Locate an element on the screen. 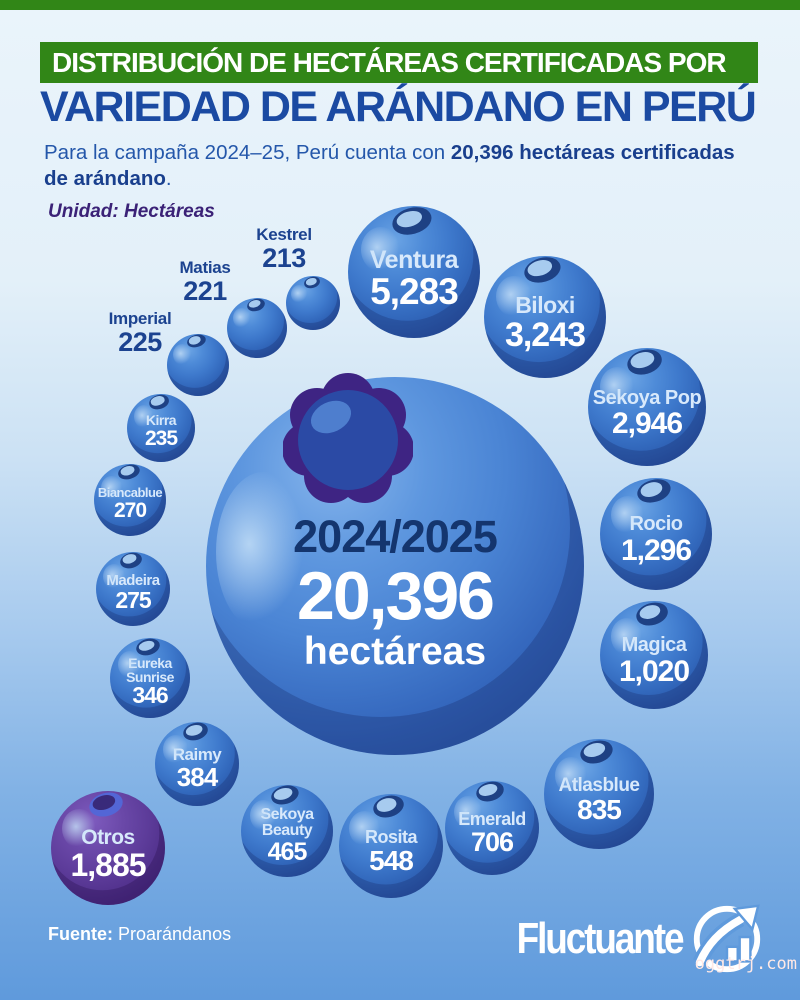  outside-label-kestrel: Kestrel 213 is located at coordinates (284, 249).